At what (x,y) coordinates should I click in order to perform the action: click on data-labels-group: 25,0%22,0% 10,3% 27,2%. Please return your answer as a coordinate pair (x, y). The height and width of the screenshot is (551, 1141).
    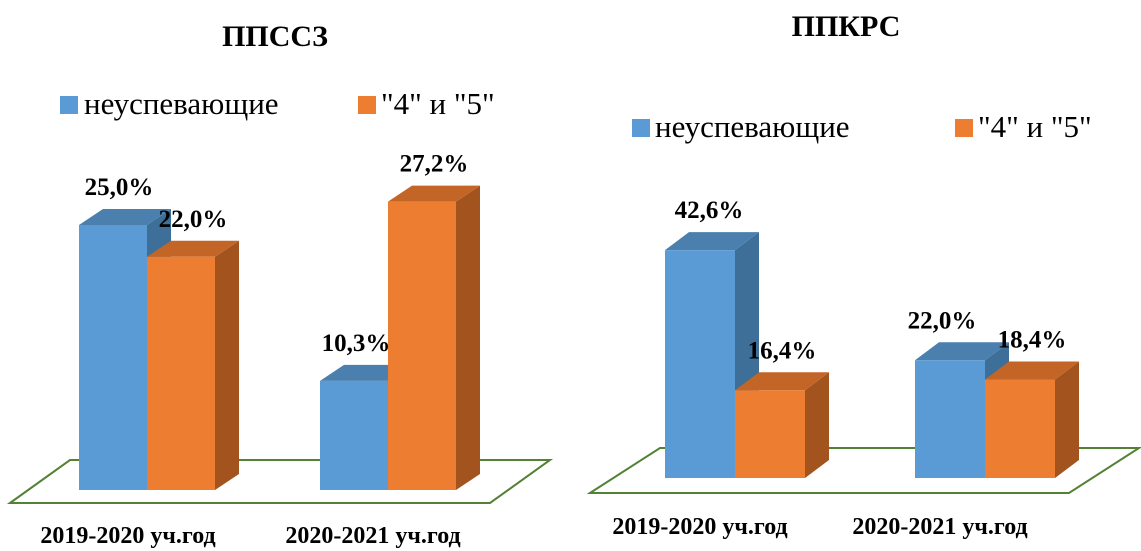
    Looking at the image, I should click on (277, 254).